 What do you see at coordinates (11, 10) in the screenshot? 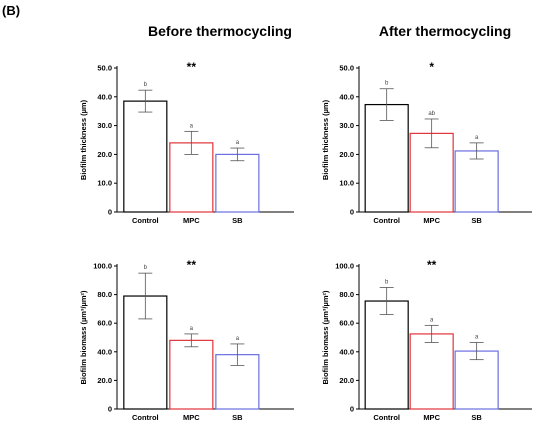
I see `panel-label: (B)` at bounding box center [11, 10].